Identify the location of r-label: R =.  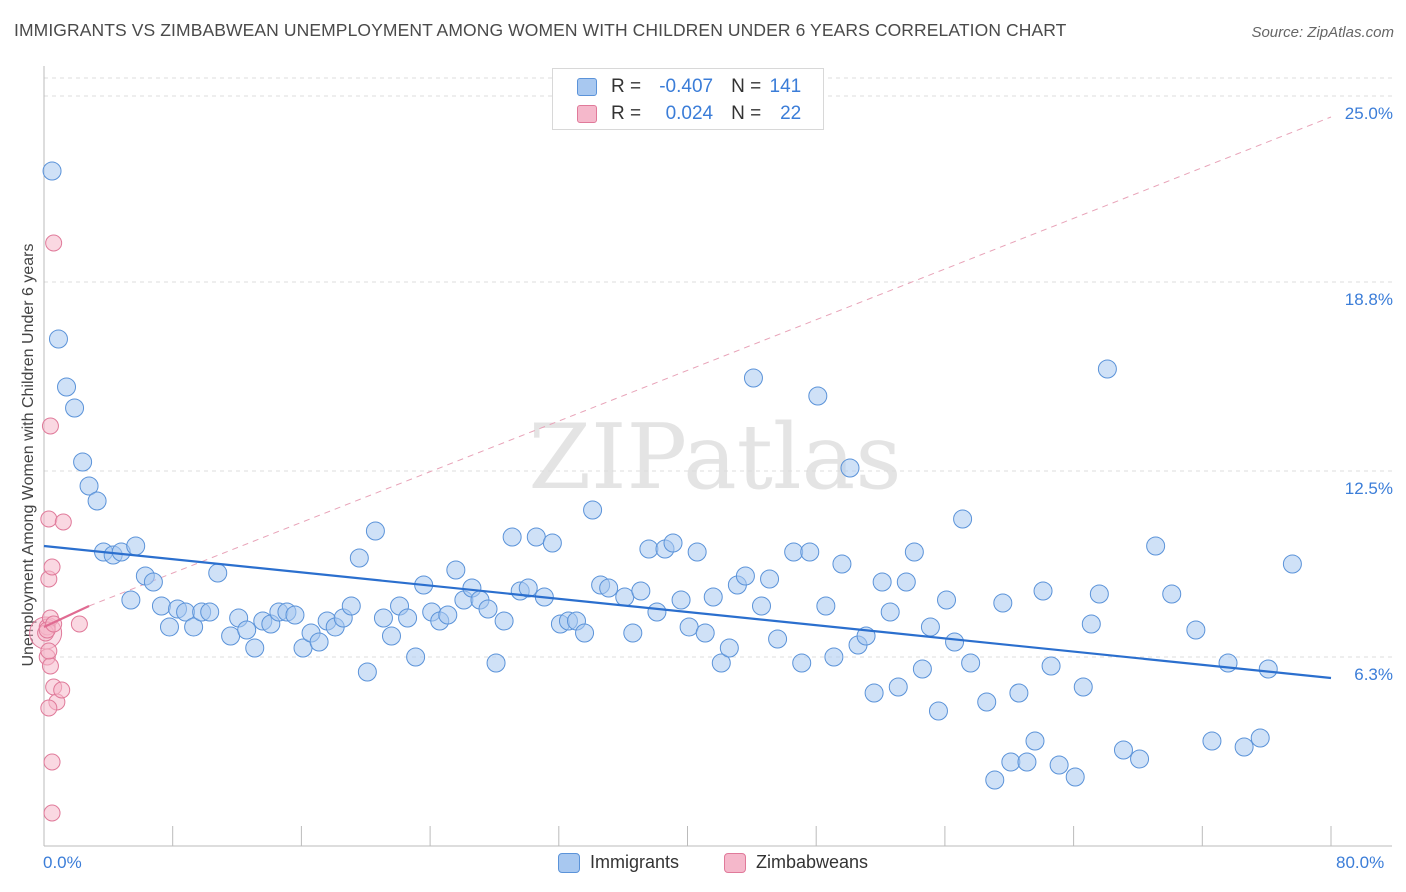
(626, 113).